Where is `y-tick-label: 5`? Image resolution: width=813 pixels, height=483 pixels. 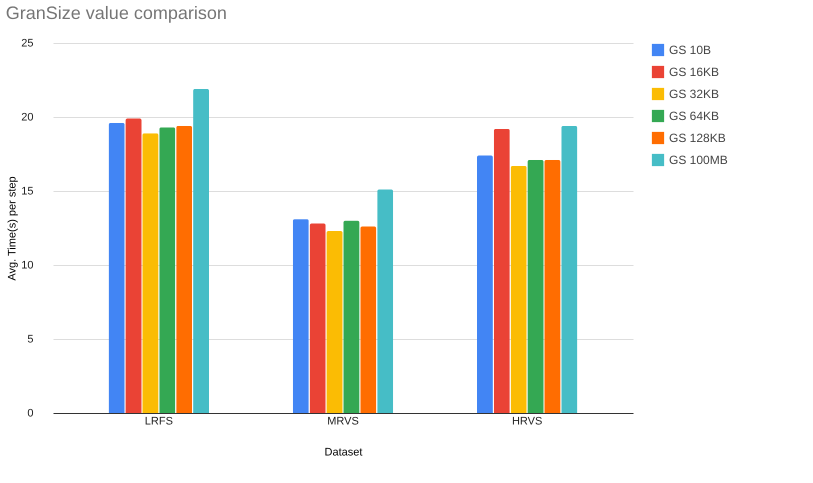
y-tick-label: 5 is located at coordinates (30, 340).